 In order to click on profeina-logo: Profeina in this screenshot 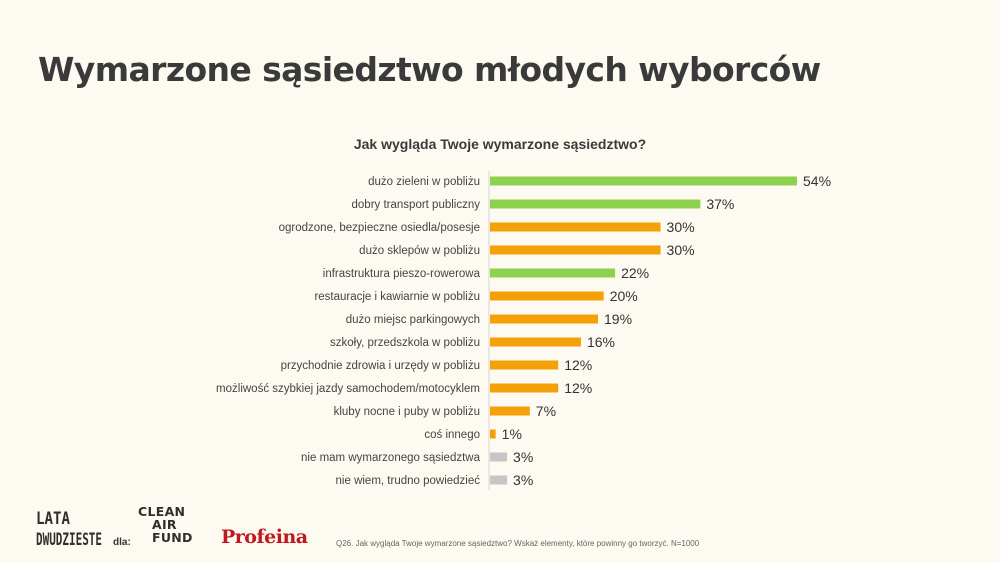, I will do `click(264, 537)`.